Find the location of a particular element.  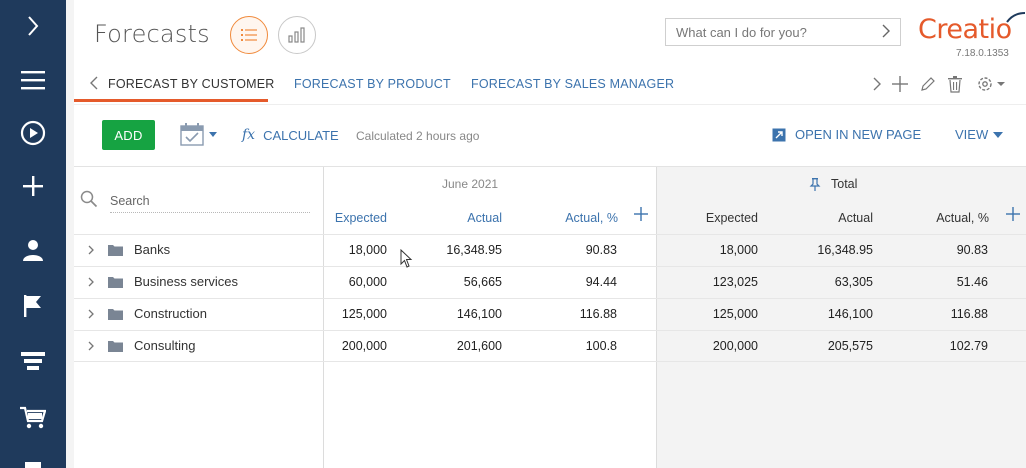

chart-view-button is located at coordinates (297, 35).